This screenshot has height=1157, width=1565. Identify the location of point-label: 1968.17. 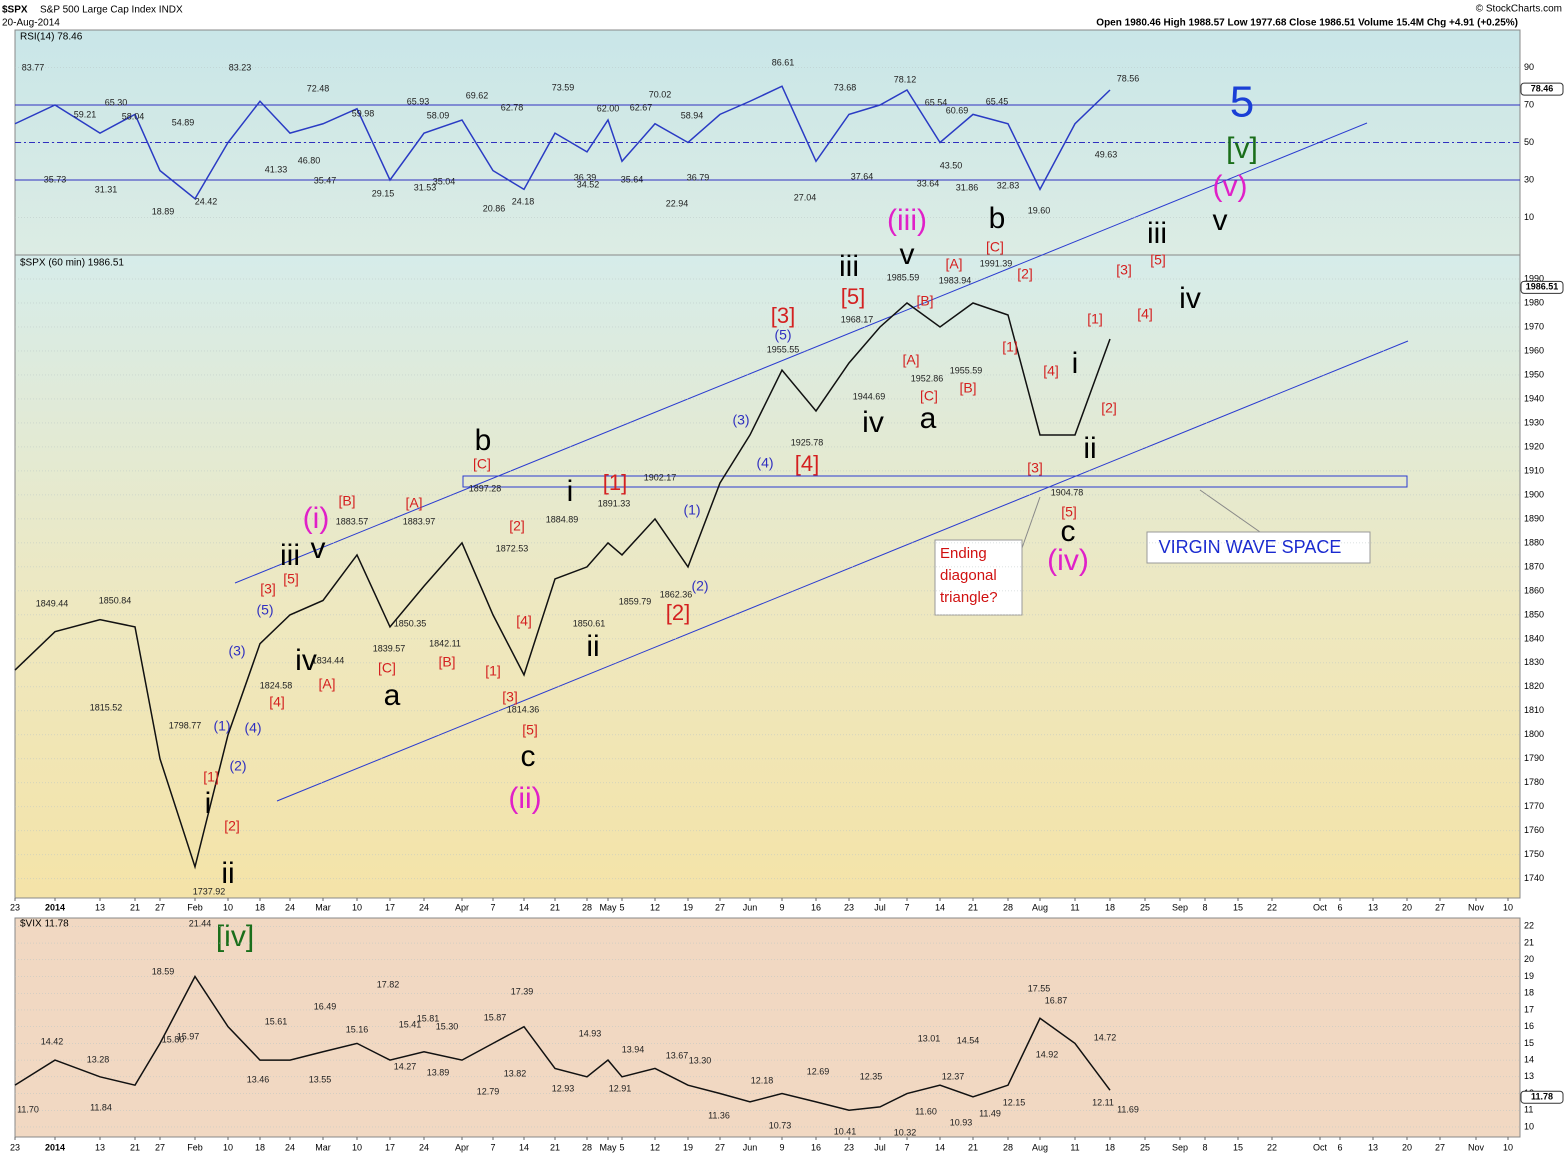
(857, 319).